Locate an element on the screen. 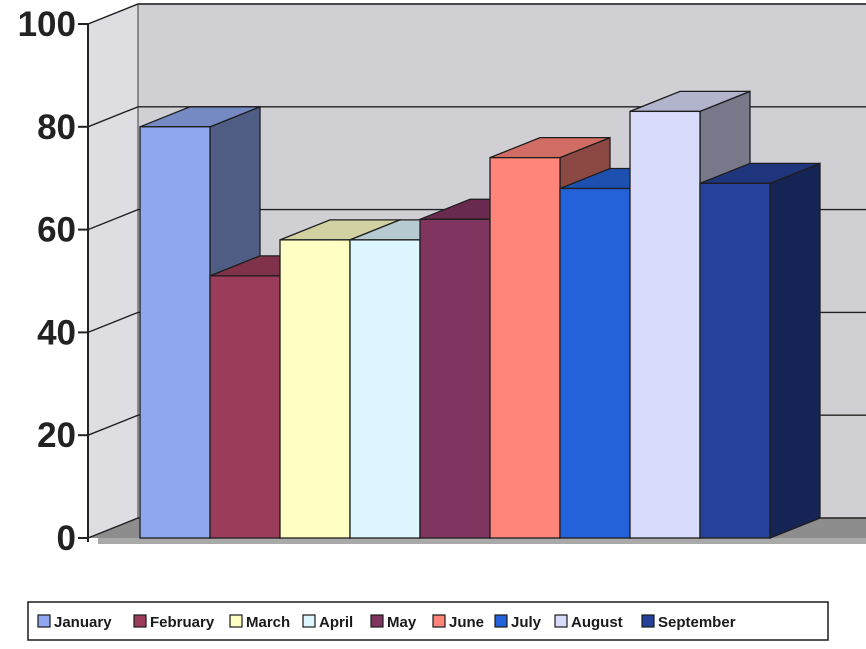 Image resolution: width=866 pixels, height=649 pixels. floor-front is located at coordinates (482, 541).